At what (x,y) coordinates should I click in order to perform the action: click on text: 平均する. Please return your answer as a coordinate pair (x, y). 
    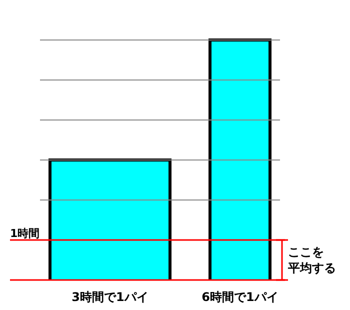
    Looking at the image, I should click on (311, 267).